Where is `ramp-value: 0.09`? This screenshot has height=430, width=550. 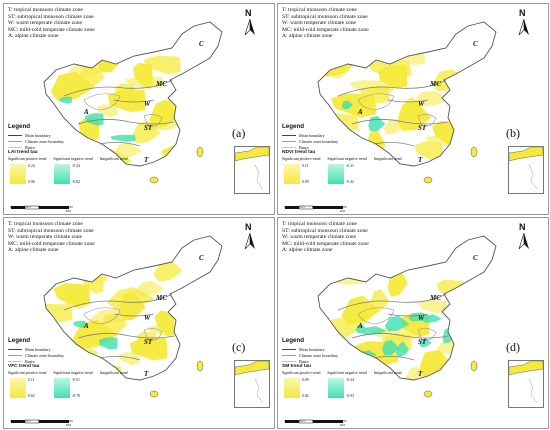
ramp-value: 0.09 is located at coordinates (305, 380).